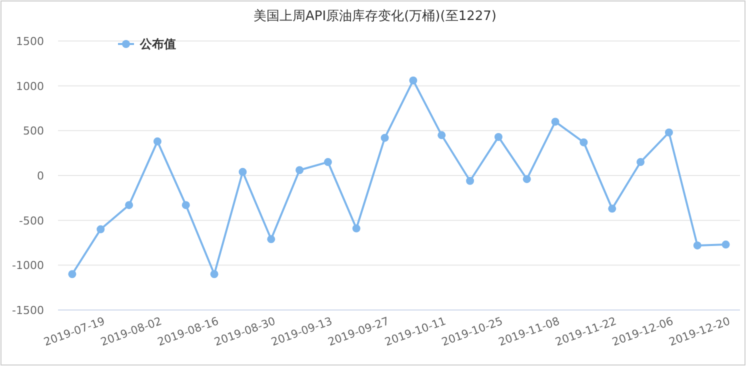 The width and height of the screenshot is (750, 370). Describe the element at coordinates (375, 16) in the screenshot. I see `chart-title: 美国上周API原油库存变化(万桶)(至1227)` at that location.